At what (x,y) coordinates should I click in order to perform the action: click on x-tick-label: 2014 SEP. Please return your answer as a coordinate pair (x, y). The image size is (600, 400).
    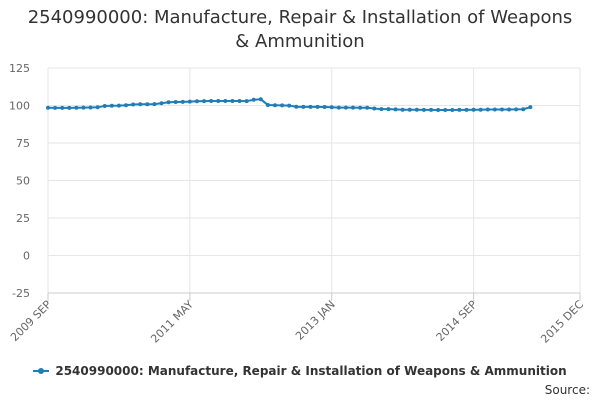
    Looking at the image, I should click on (457, 321).